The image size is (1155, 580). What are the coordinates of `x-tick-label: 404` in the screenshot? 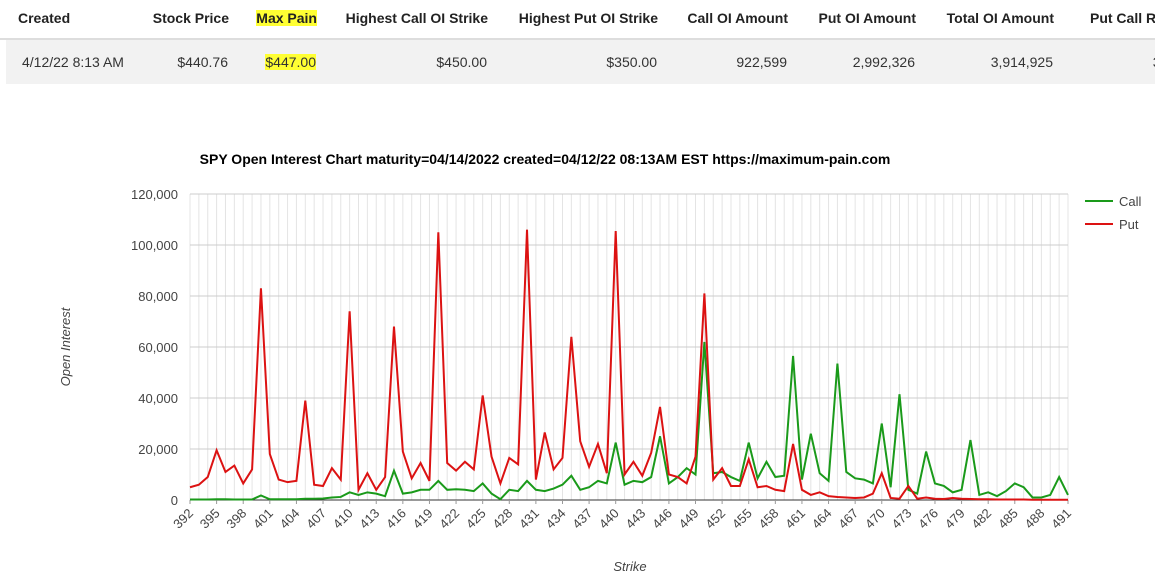 It's located at (290, 519).